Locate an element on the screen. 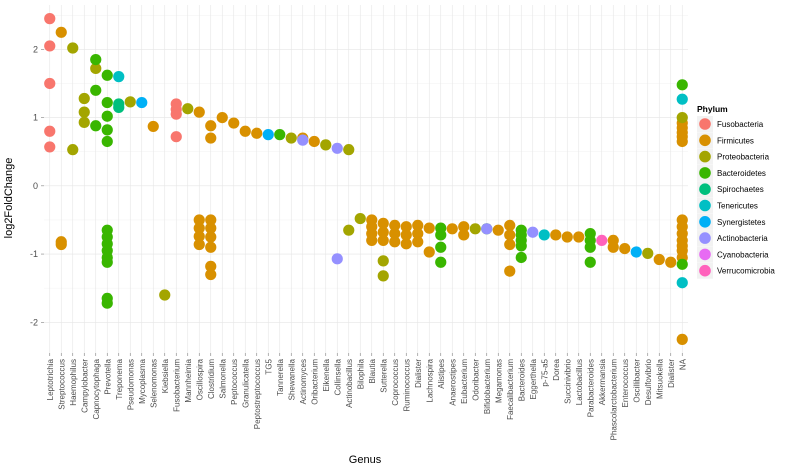 Image resolution: width=785 pixels, height=472 pixels. x-tick-label: Dialister is located at coordinates (671, 373).